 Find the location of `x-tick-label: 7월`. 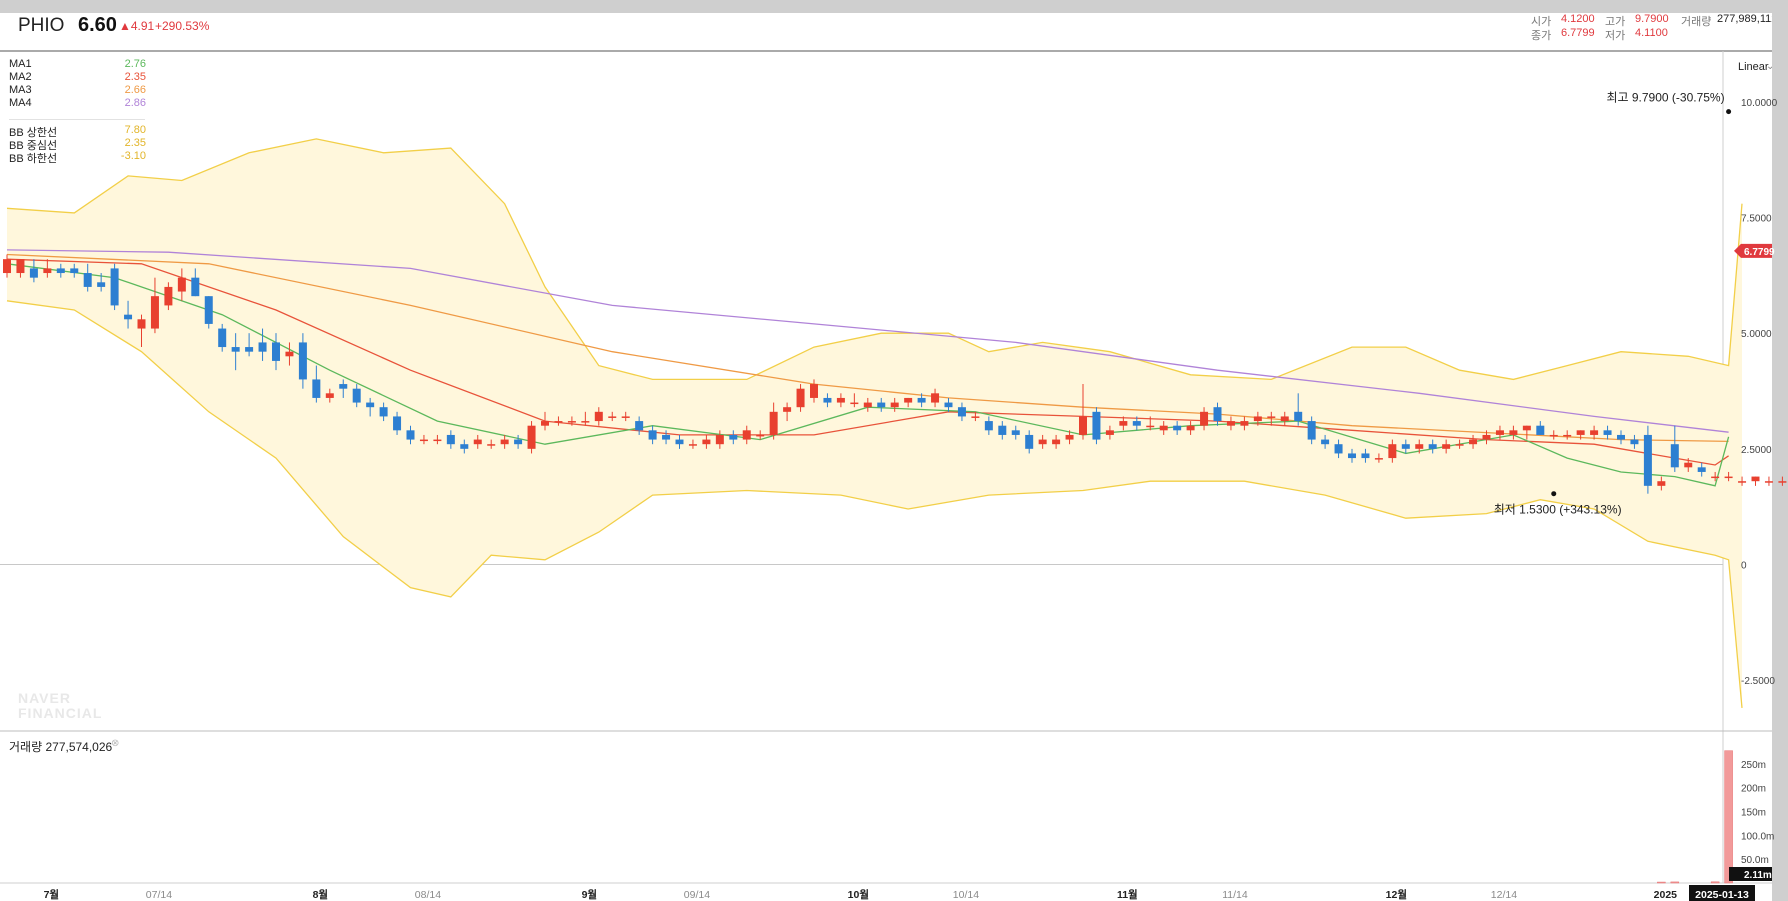

x-tick-label: 7월 is located at coordinates (52, 894).